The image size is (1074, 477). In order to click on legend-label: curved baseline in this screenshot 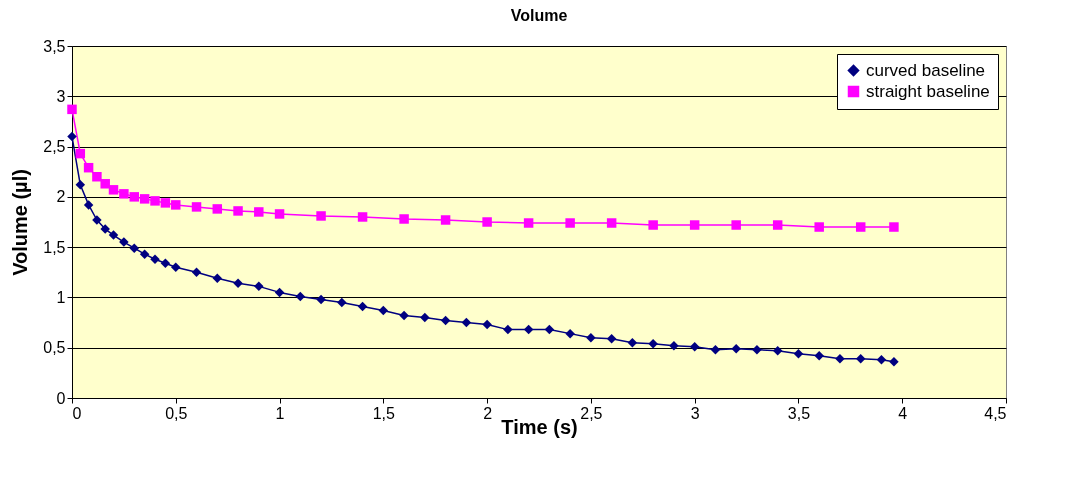, I will do `click(926, 70)`.